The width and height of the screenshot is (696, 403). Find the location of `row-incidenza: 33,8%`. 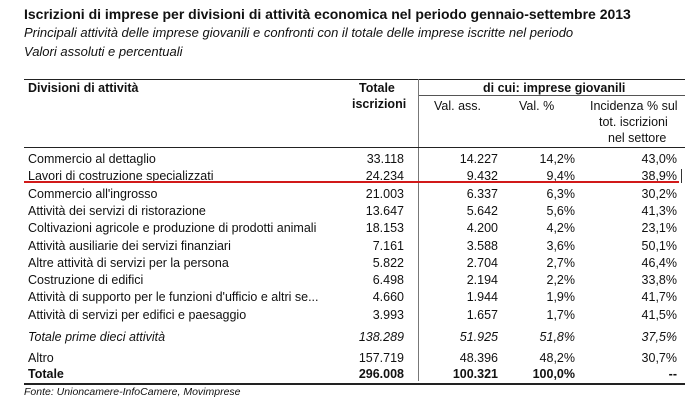

row-incidenza: 33,8% is located at coordinates (659, 280).